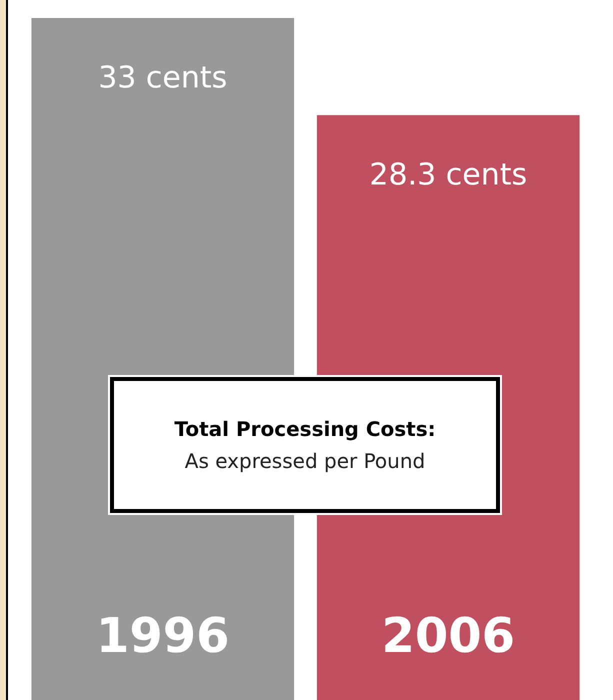 This screenshot has width=613, height=700. I want to click on data-label: 33 cents, so click(163, 78).